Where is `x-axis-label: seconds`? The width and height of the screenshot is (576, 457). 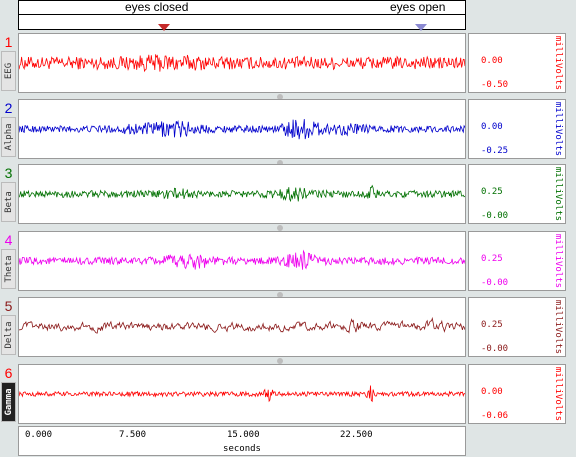 x-axis-label: seconds is located at coordinates (242, 449).